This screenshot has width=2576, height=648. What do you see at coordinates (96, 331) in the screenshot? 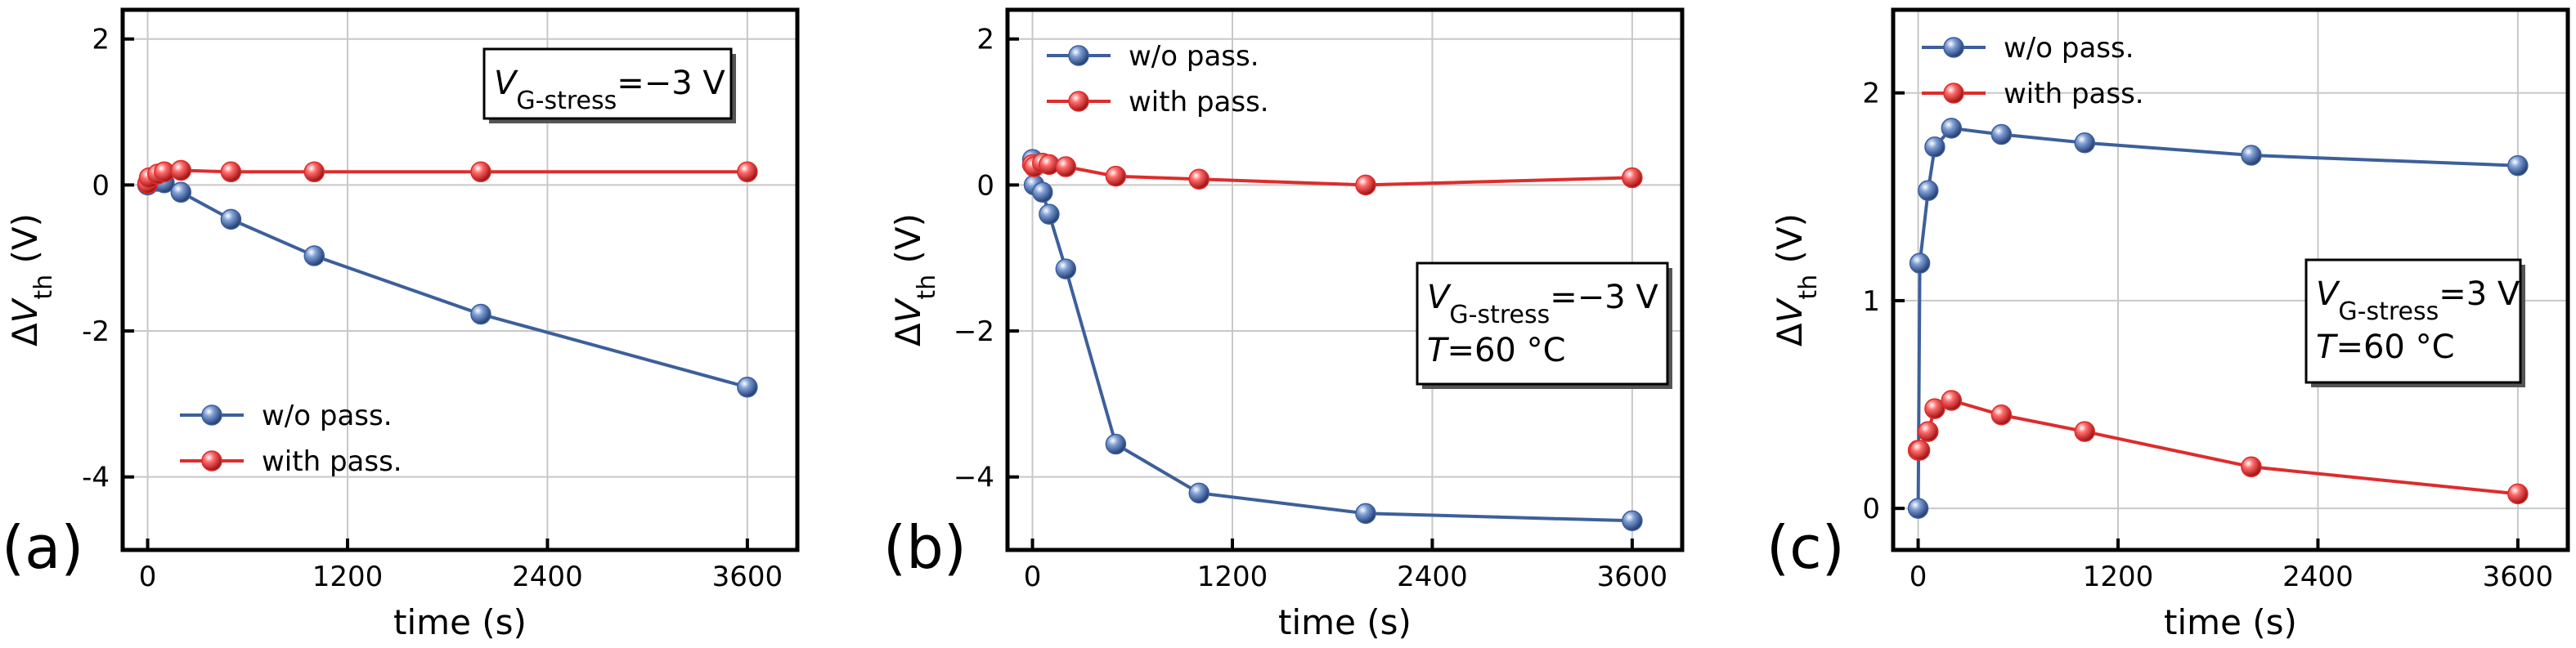
I see `y-tick-label: -2` at bounding box center [96, 331].